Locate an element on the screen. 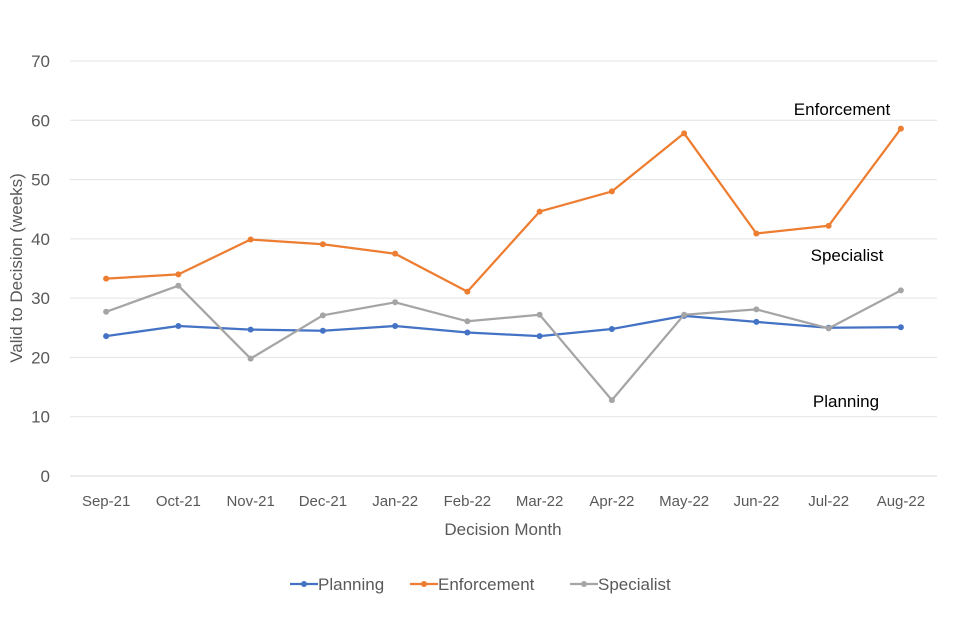 The width and height of the screenshot is (960, 640). y-tick-label: 50 is located at coordinates (40, 180).